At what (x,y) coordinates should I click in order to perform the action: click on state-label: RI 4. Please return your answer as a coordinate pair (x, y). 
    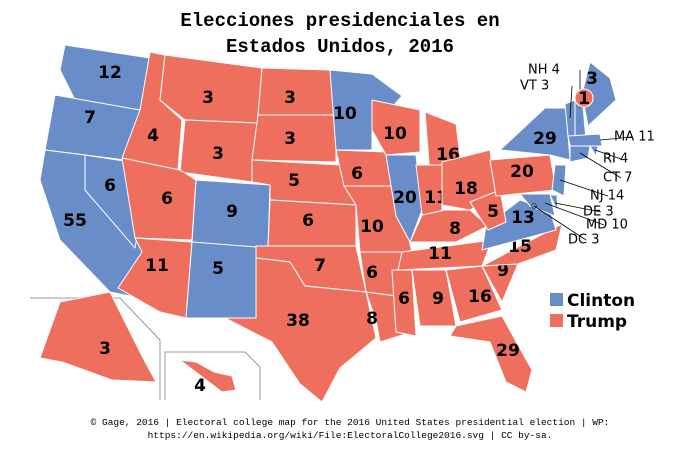
    Looking at the image, I should click on (615, 159).